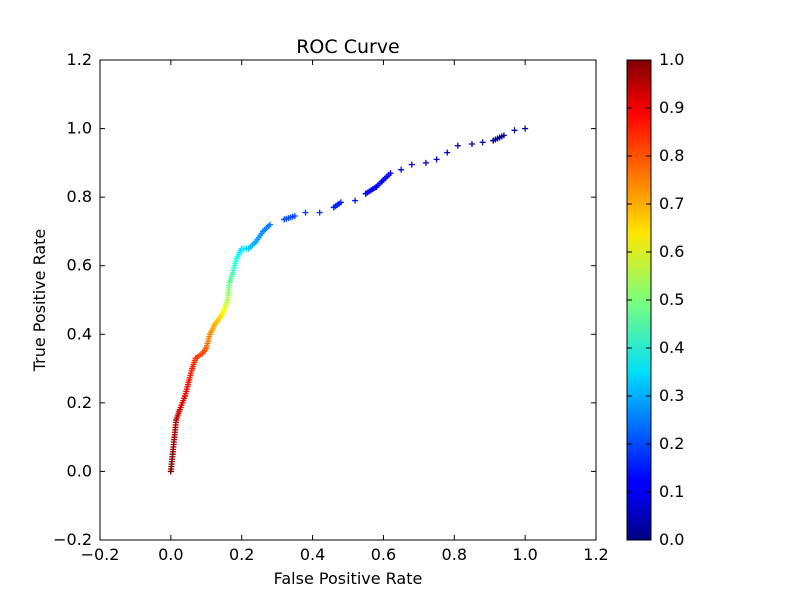 The width and height of the screenshot is (800, 600). I want to click on y-tick-label: 0.2, so click(79, 402).